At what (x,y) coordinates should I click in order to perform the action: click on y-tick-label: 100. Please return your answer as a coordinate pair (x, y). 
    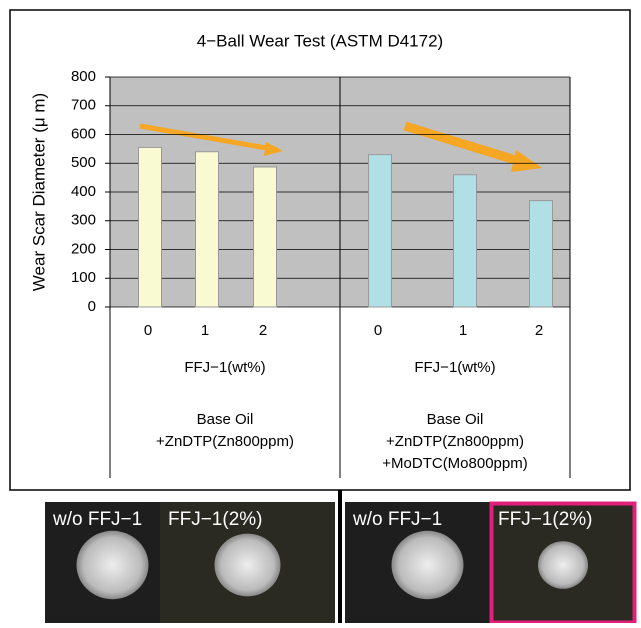
    Looking at the image, I should click on (83, 277).